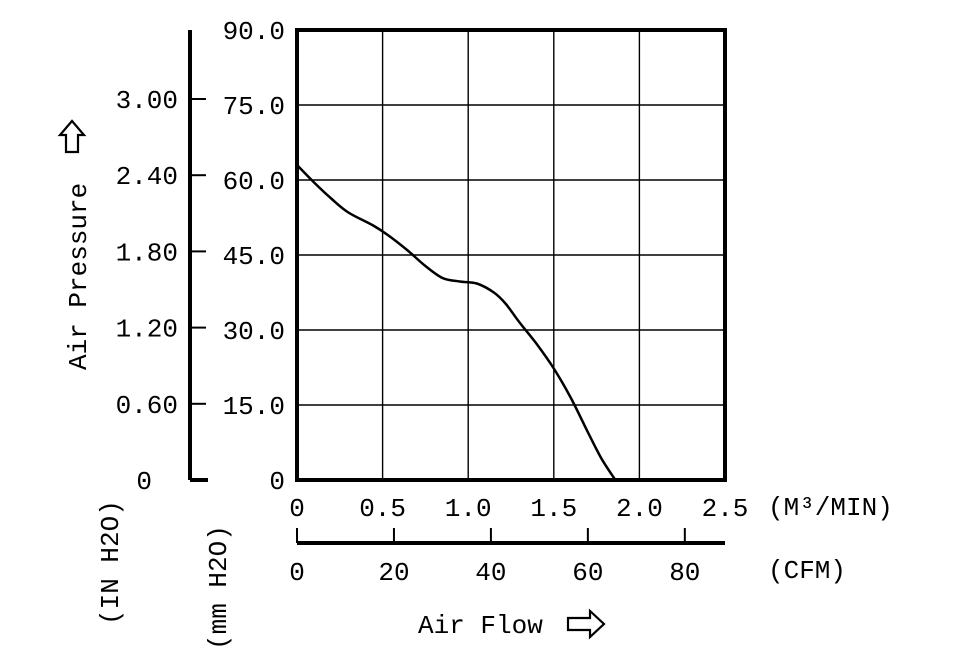 This screenshot has height=655, width=968. What do you see at coordinates (586, 624) in the screenshot?
I see `x-axis-arrow-icon` at bounding box center [586, 624].